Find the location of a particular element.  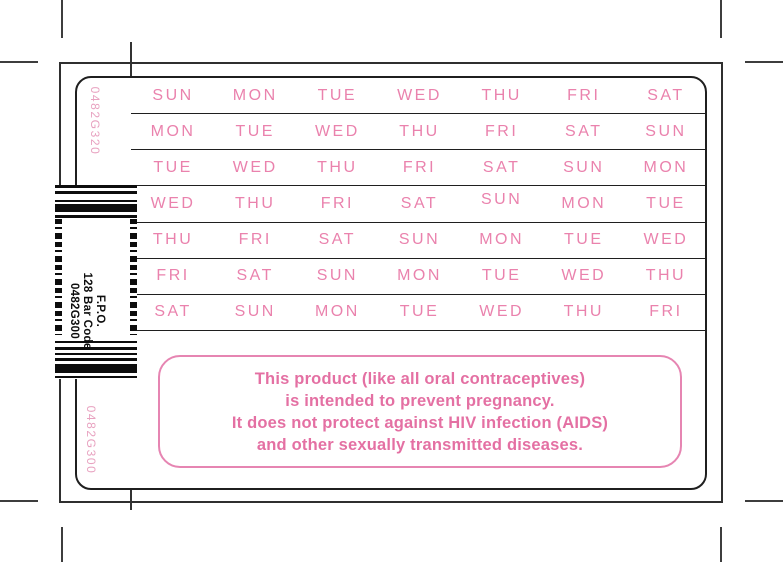

crop-mark-top-right-horizontal is located at coordinates (764, 62).